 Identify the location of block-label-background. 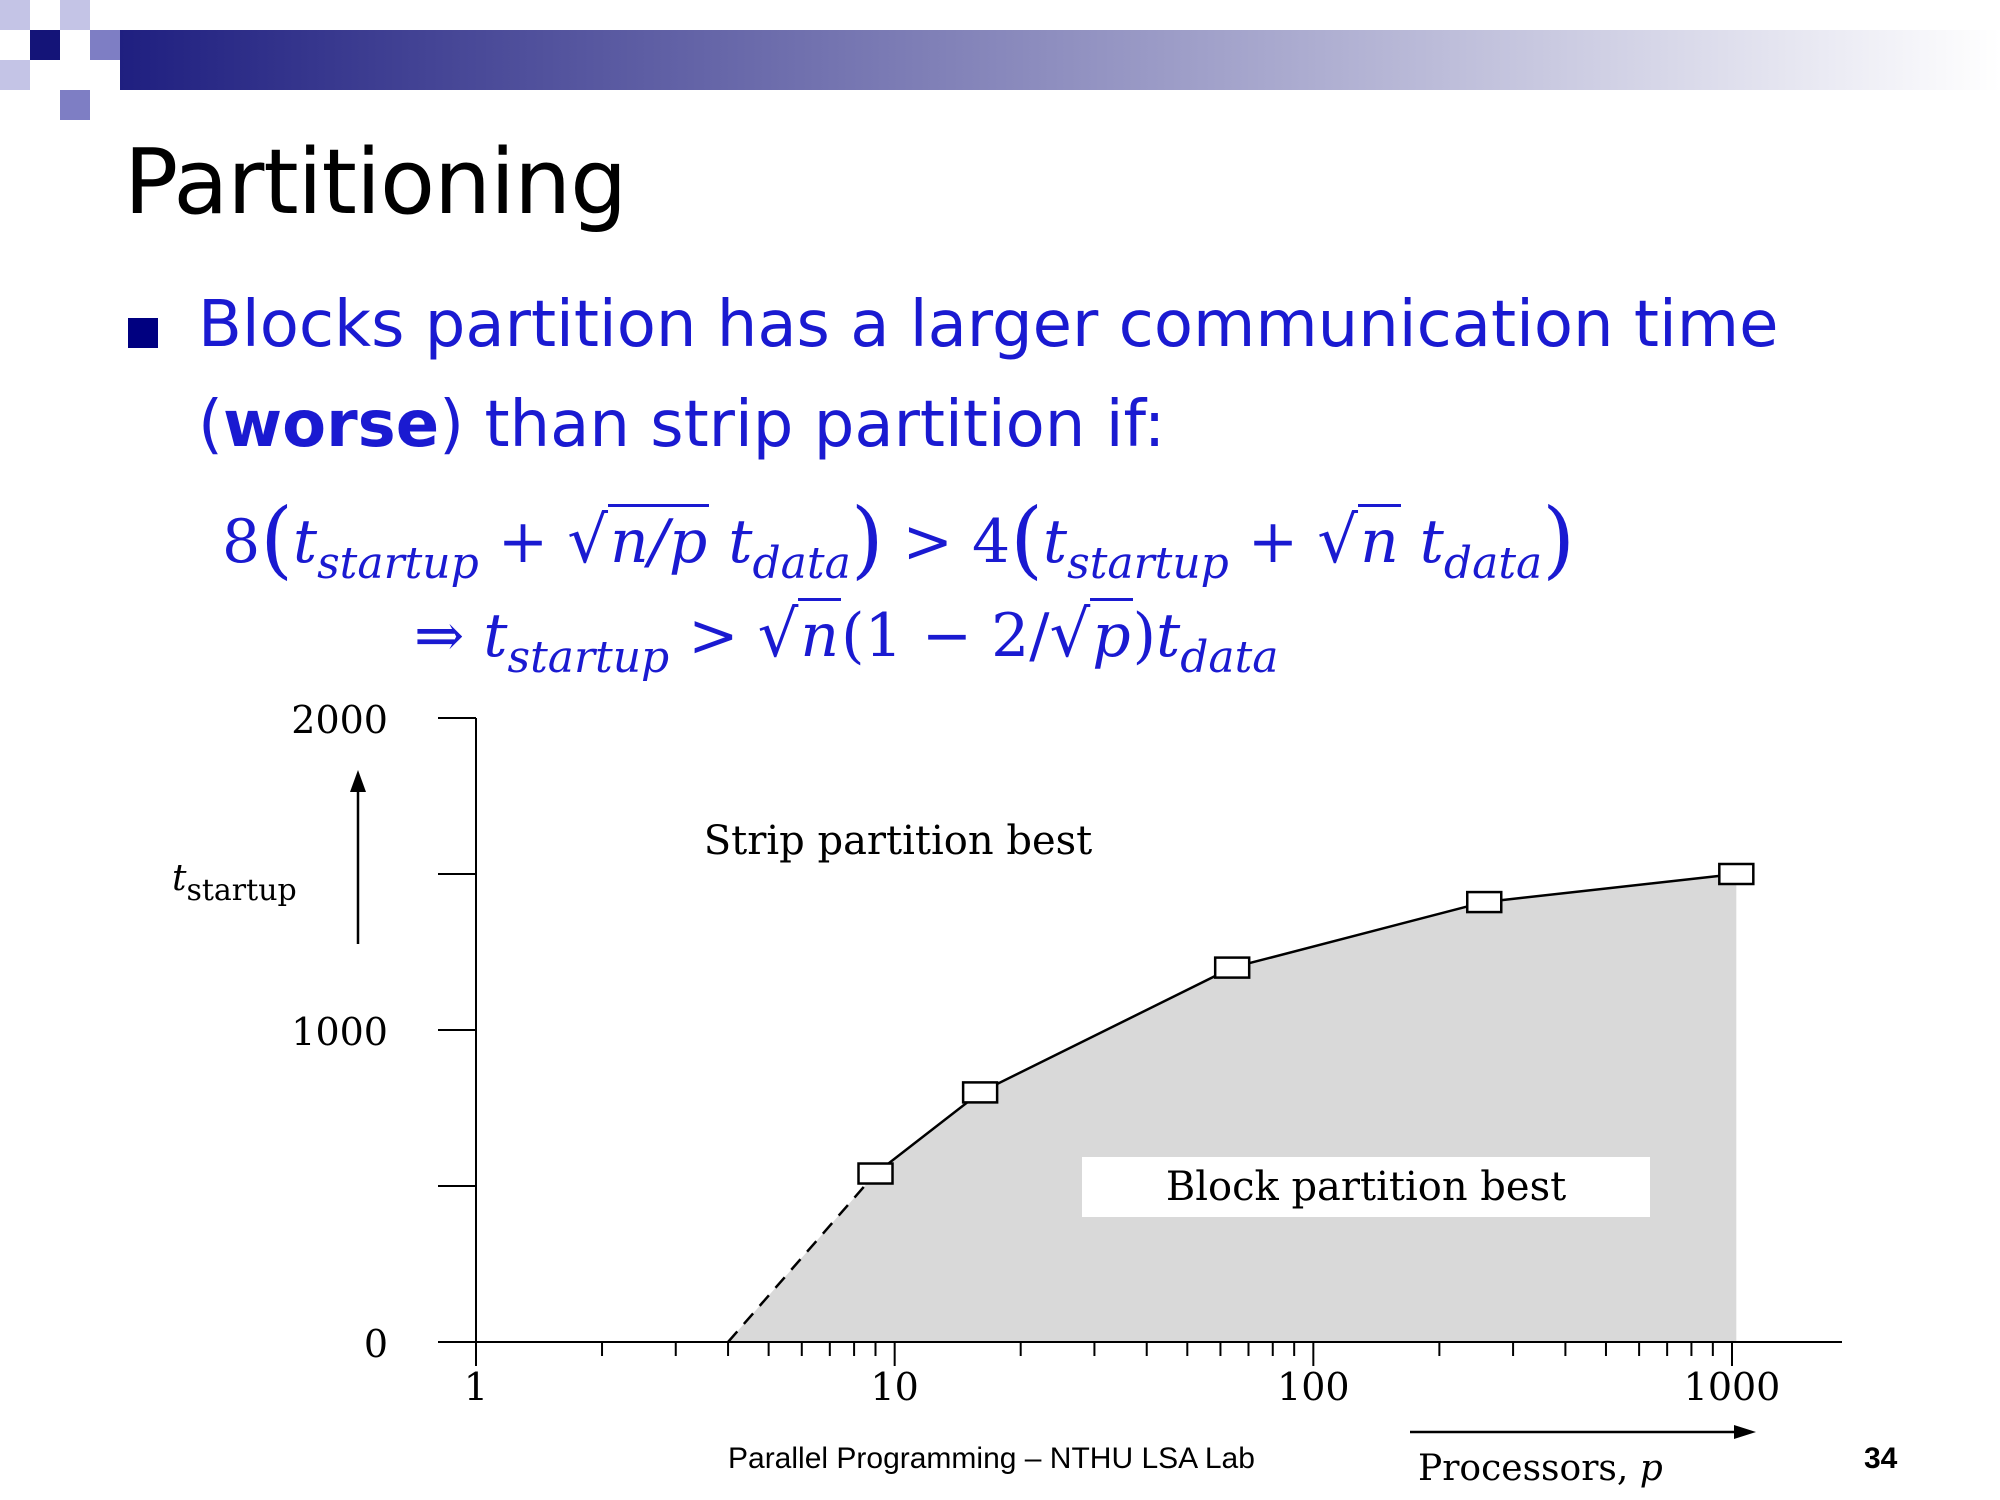
(1366, 1187).